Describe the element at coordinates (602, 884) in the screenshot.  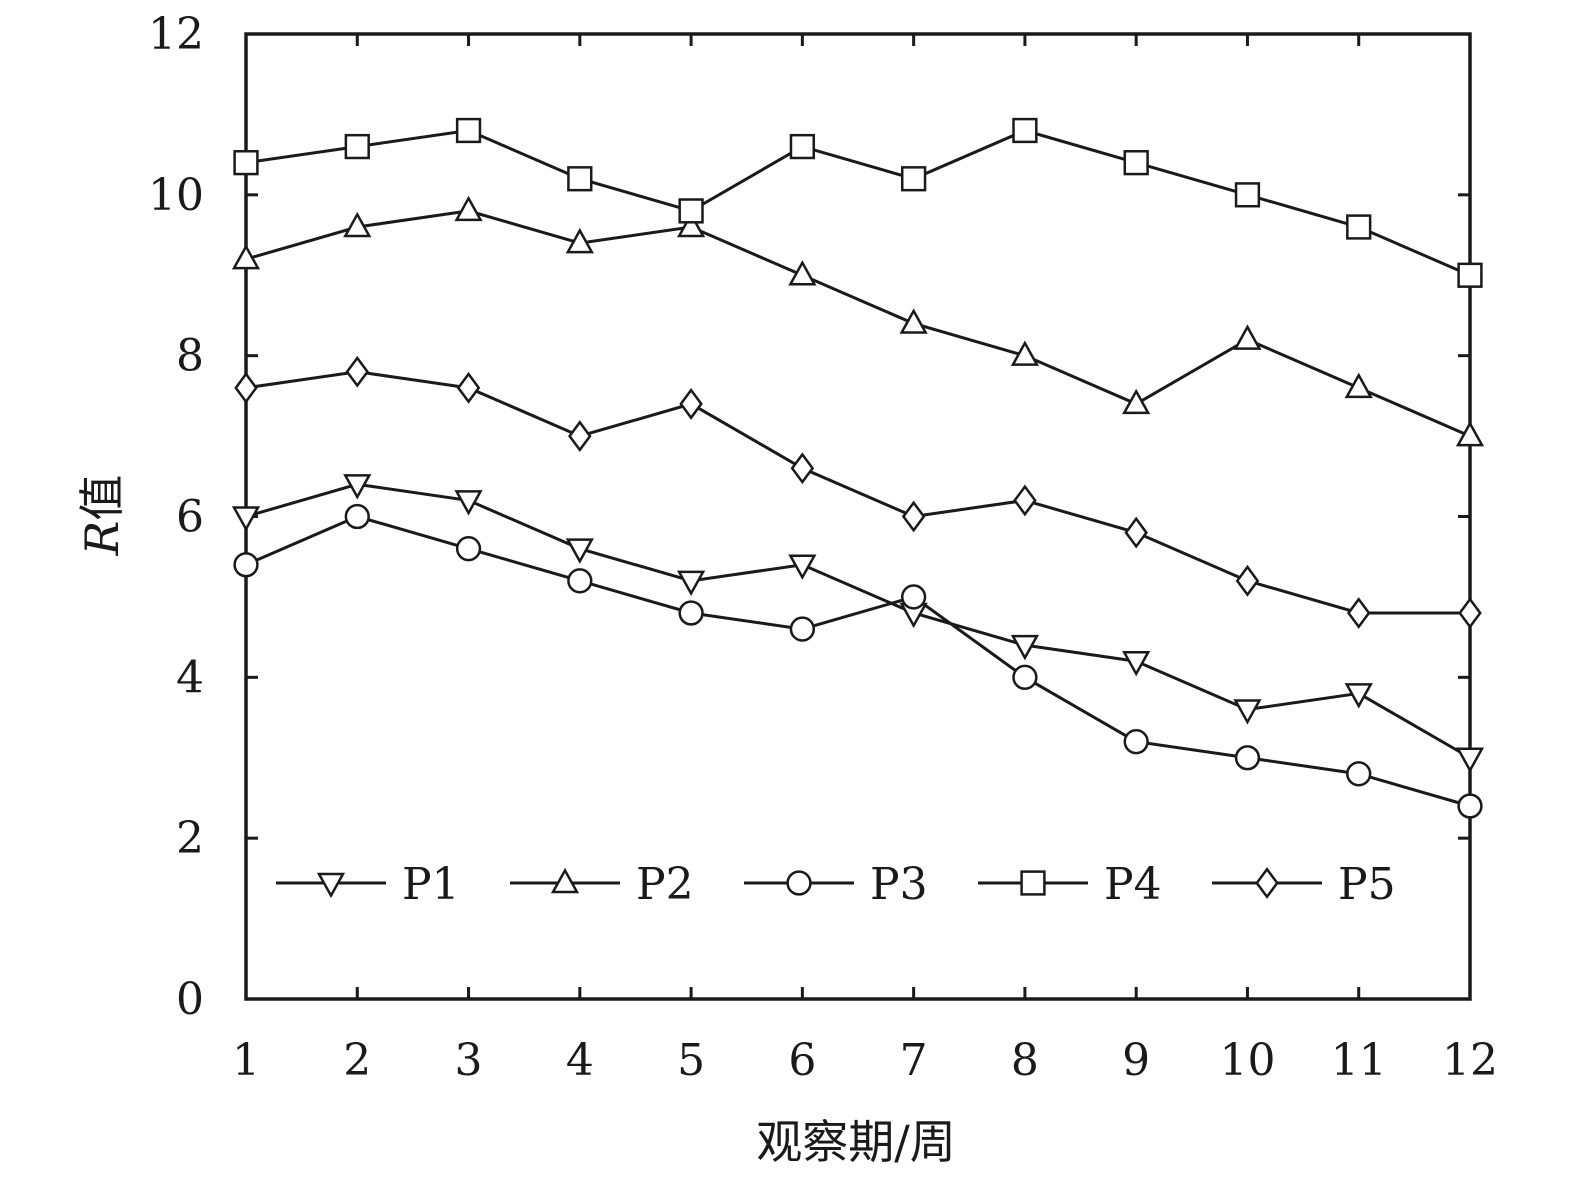
I see `legend-entry-p2: P2` at that location.